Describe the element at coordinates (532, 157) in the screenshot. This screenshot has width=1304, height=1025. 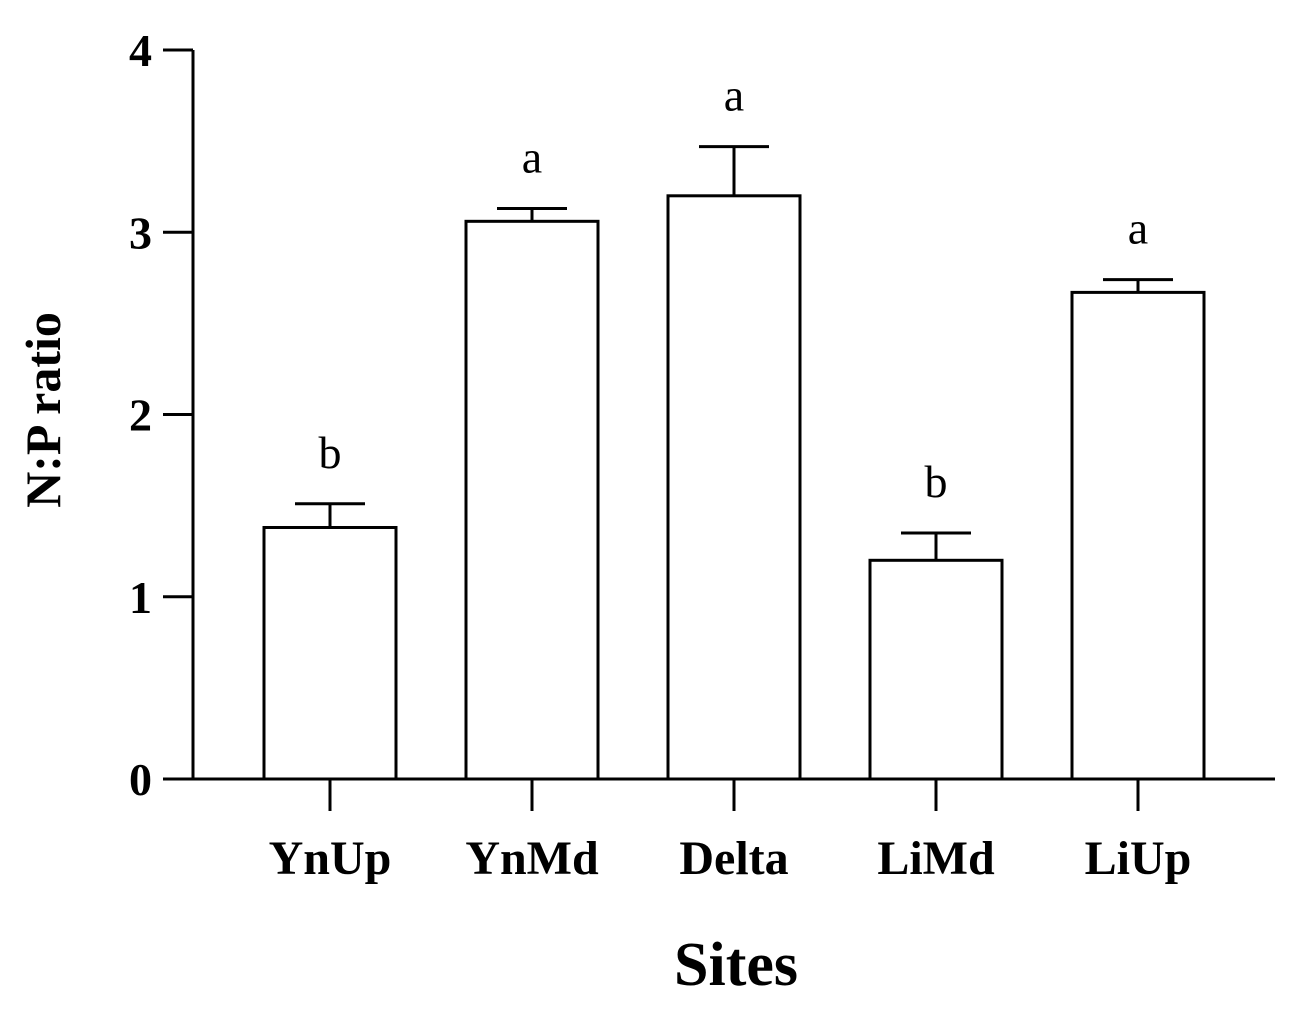
I see `significance-label-ynmd: a` at that location.